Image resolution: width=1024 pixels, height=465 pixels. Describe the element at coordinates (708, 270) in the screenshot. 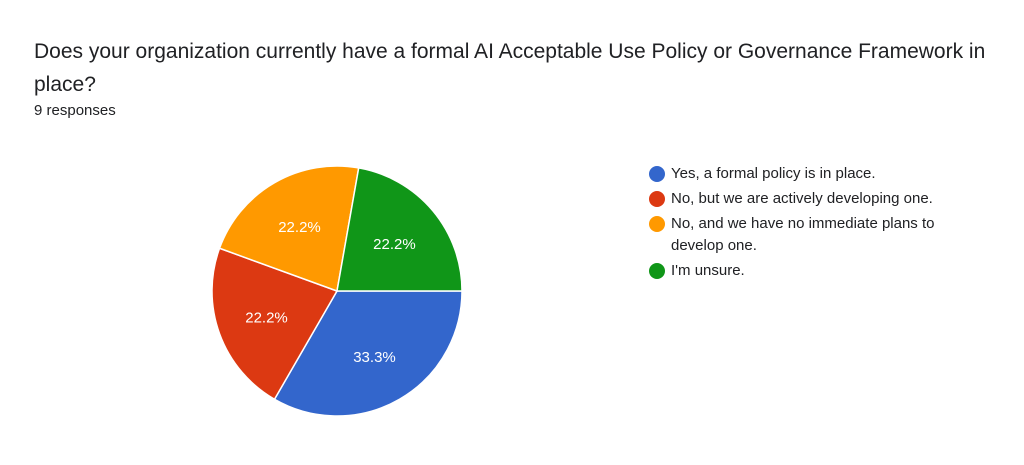

I see `legend-label: I'm unsure.` at that location.